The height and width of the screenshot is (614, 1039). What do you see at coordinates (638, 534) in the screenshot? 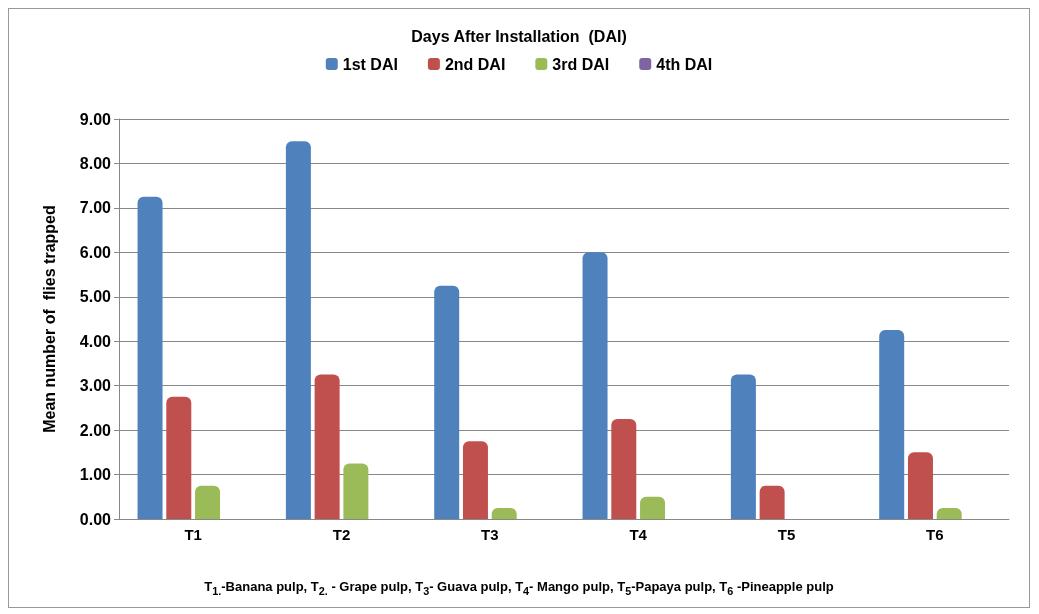
I see `x-tick-label: T4` at bounding box center [638, 534].